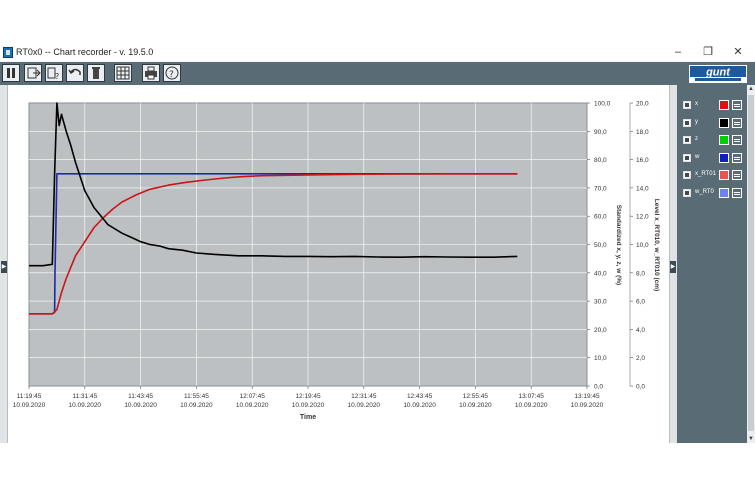 The image size is (755, 488). What do you see at coordinates (642, 217) in the screenshot?
I see `y2-tick-label: 12,0` at bounding box center [642, 217].